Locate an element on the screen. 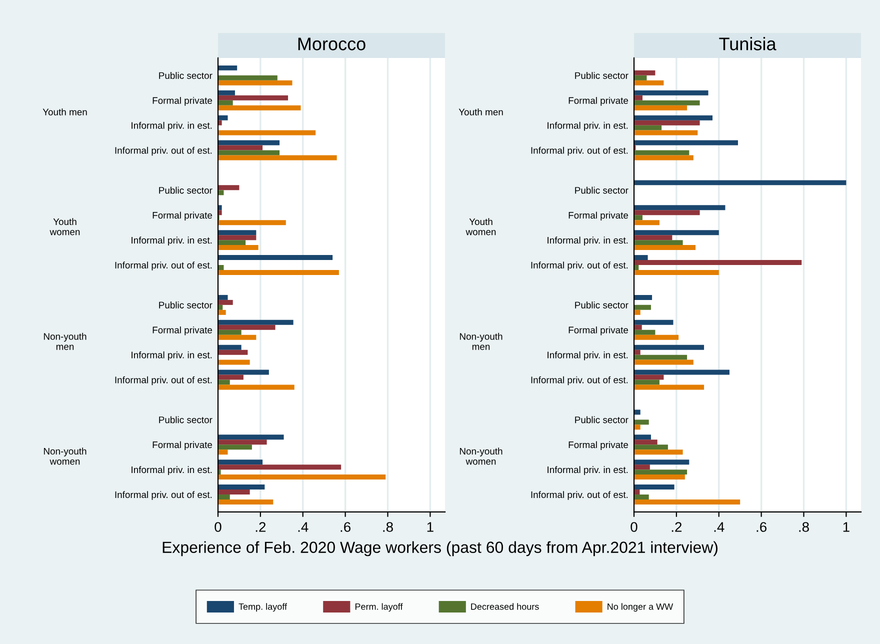  chart-title: Morocco is located at coordinates (332, 44).